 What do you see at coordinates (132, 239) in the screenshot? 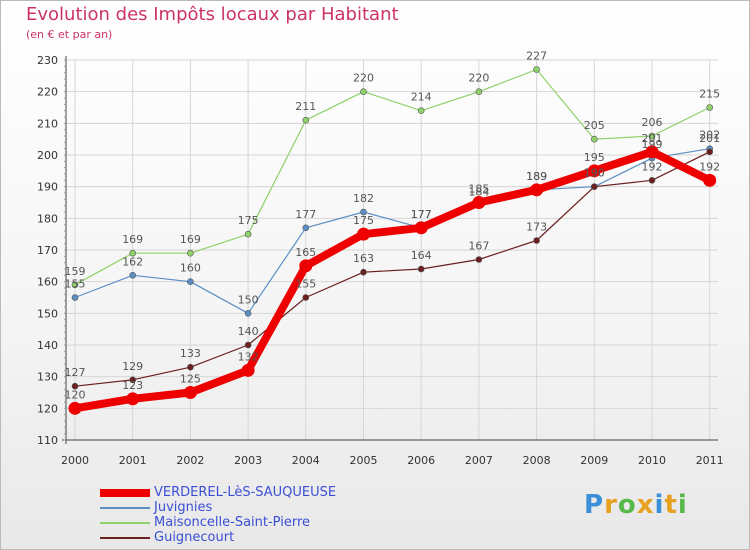
I see `data-label: 169` at bounding box center [132, 239].